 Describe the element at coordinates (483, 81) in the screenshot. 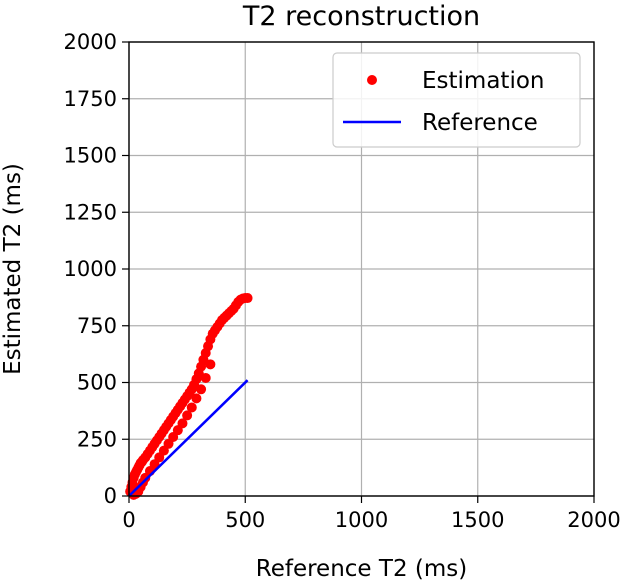

I see `legend-label-estimation: Estimation` at that location.